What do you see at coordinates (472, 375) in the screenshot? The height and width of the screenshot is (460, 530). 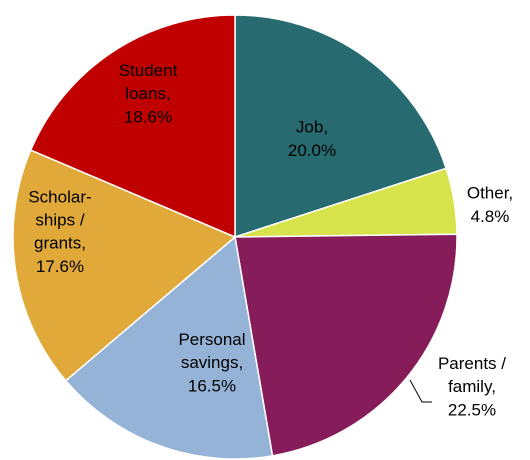 I see `slice-category: Parents / family,` at bounding box center [472, 375].